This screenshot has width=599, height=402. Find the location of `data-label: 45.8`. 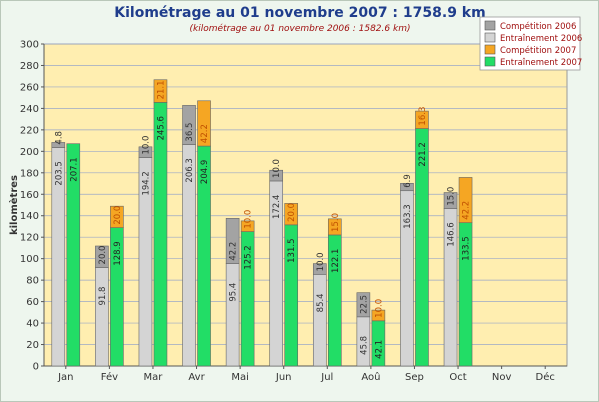

data-label: 45.8 is located at coordinates (364, 345).